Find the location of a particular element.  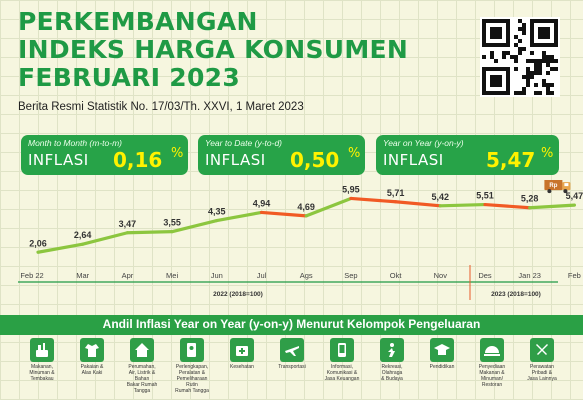

data-label: 5,95 is located at coordinates (351, 189).